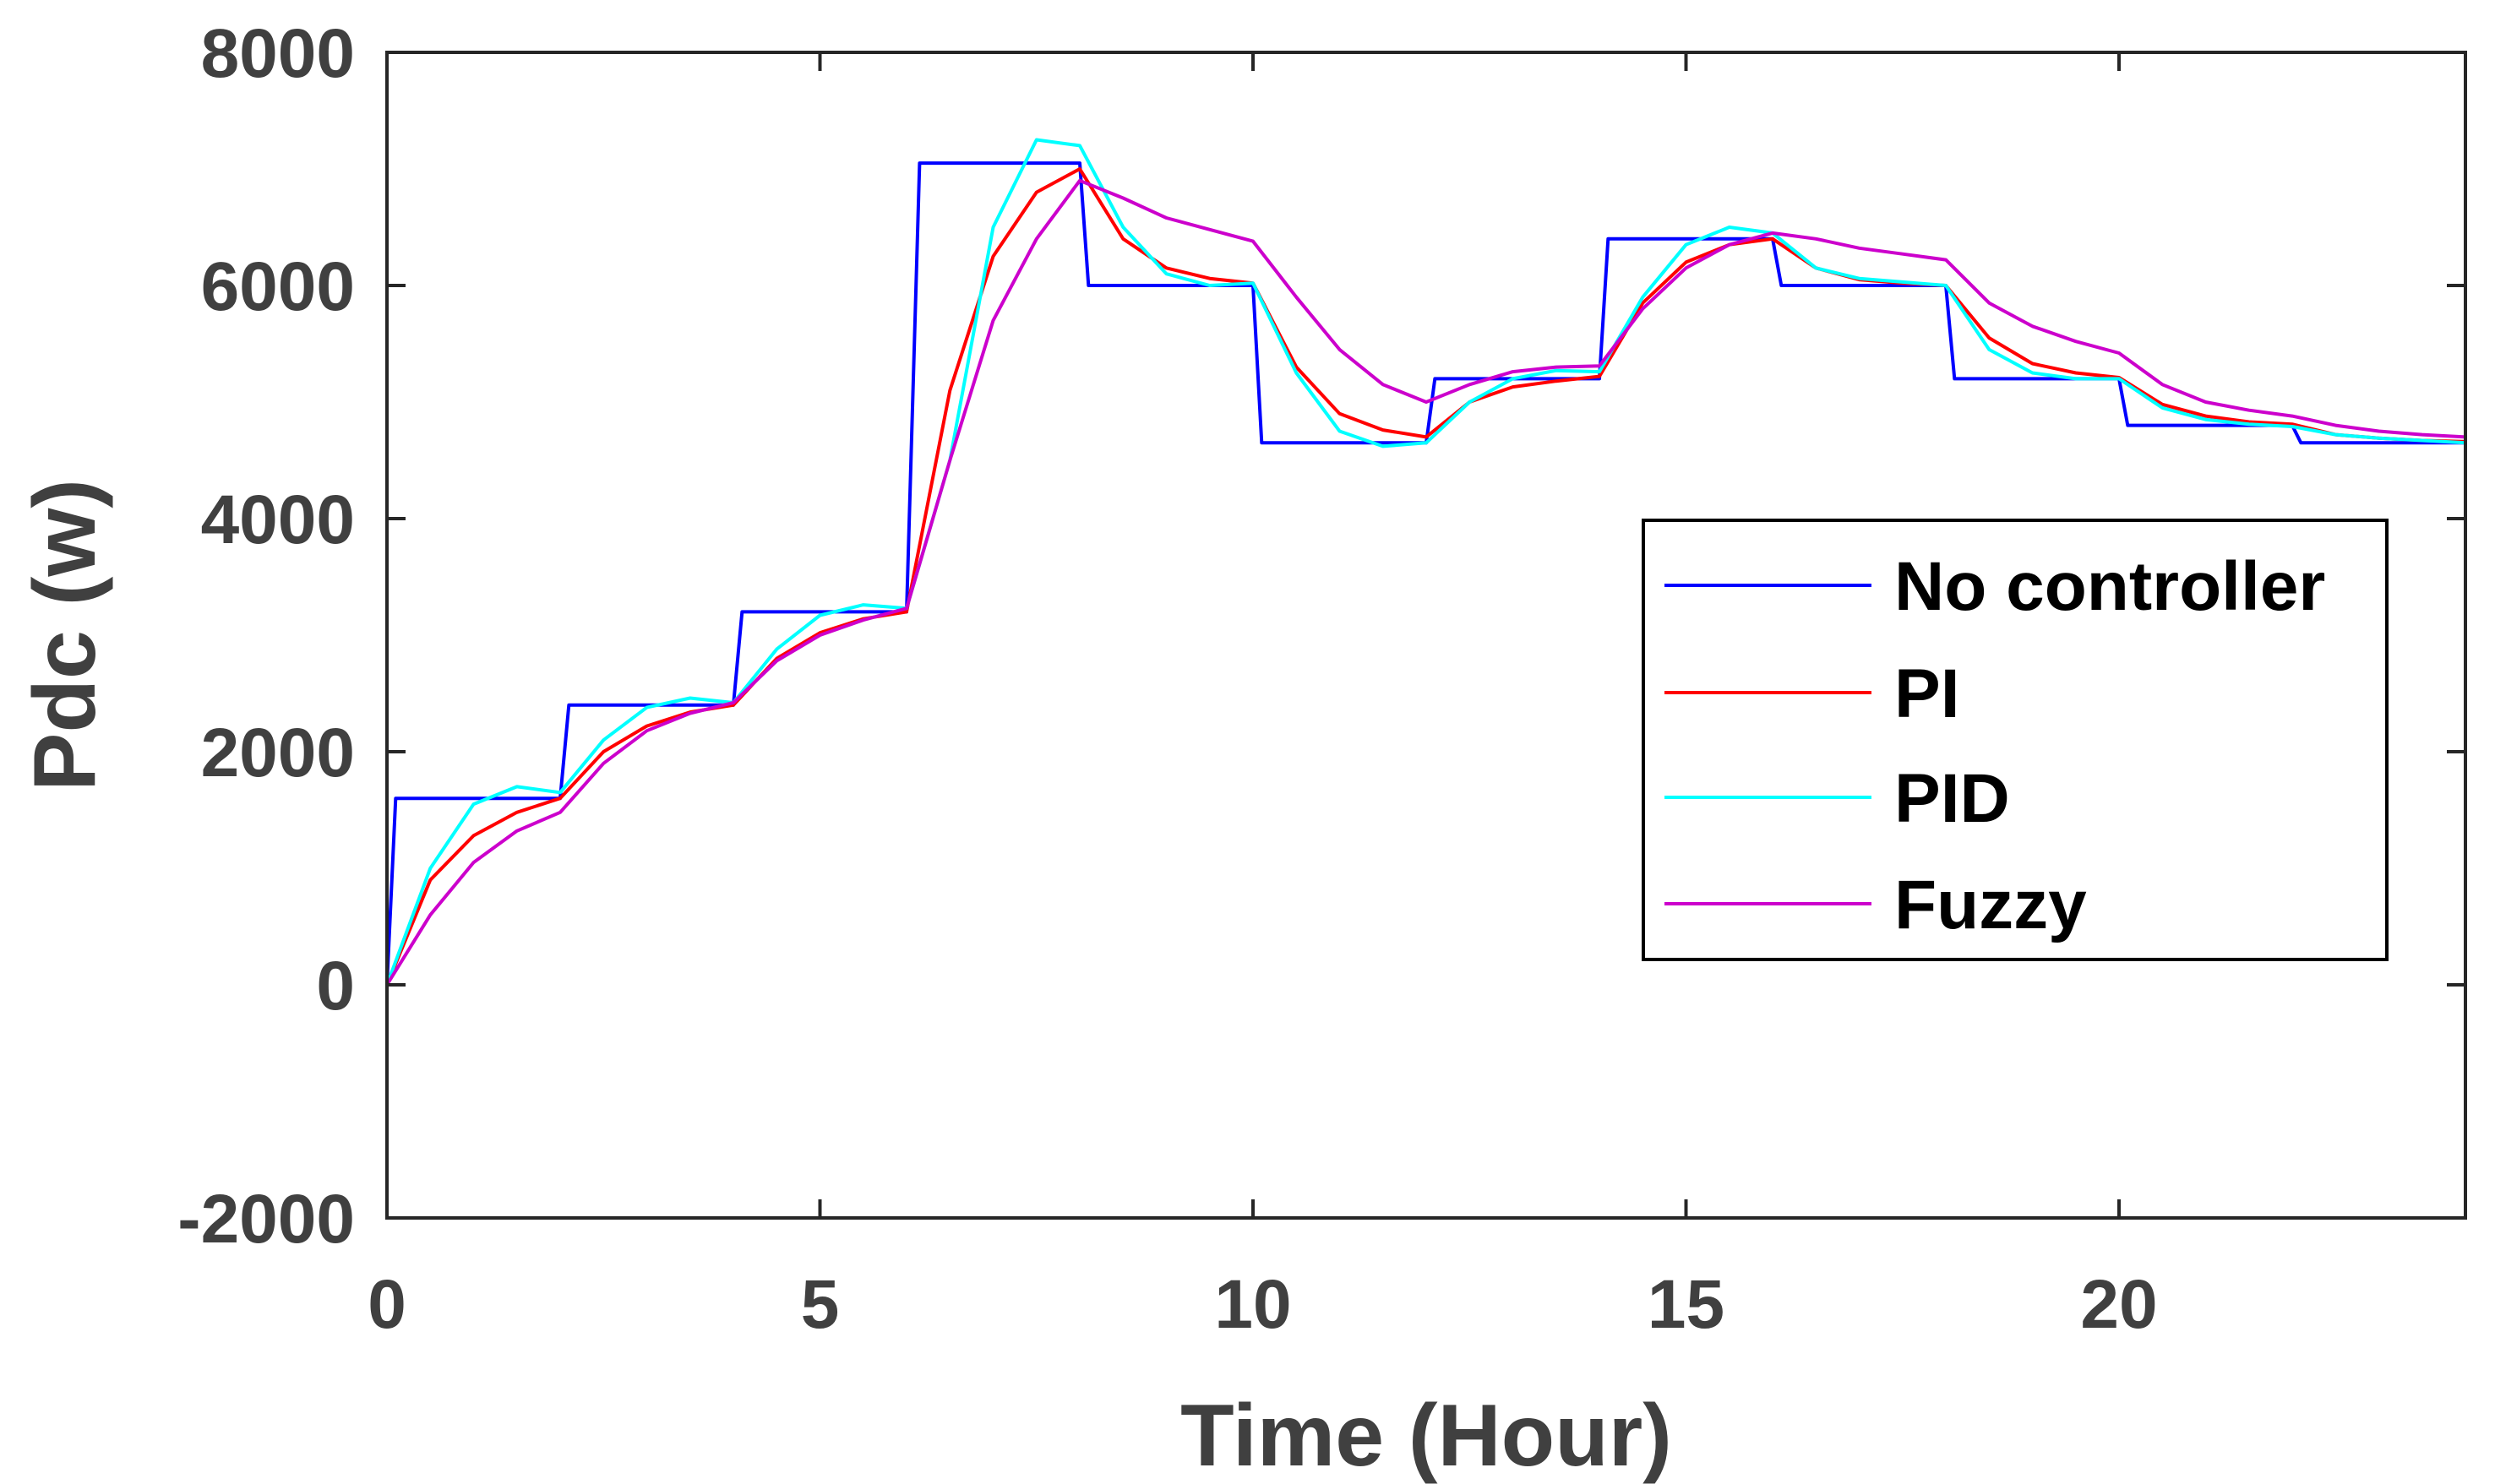 Image resolution: width=2495 pixels, height=1484 pixels. Describe the element at coordinates (1952, 798) in the screenshot. I see `legend-label-2: PID` at that location.